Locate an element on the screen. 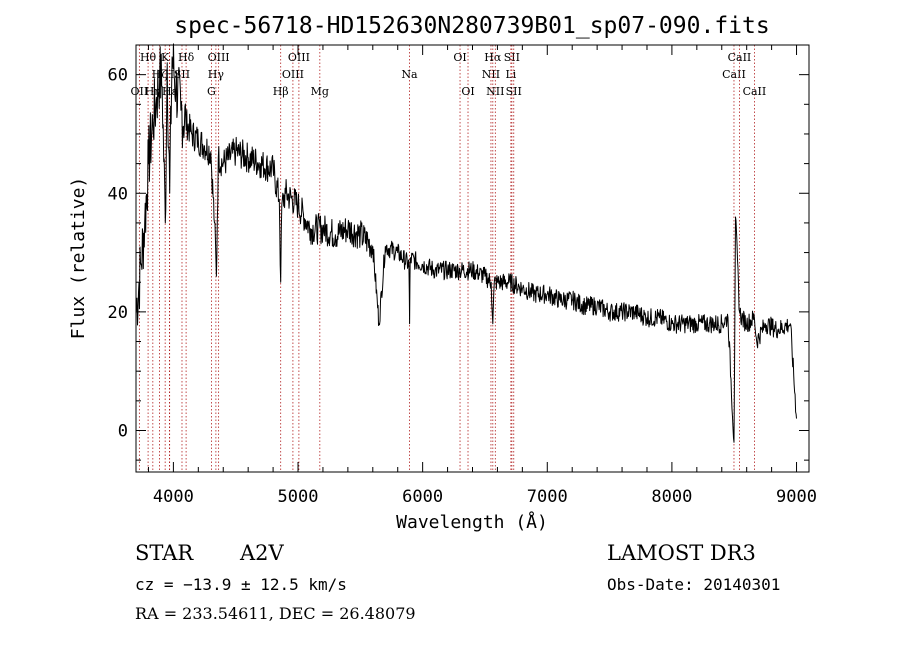 Image resolution: width=900 pixels, height=649 pixels. coordinates-text: RA = 233.54611, DEC = 26.48079 is located at coordinates (275, 613).